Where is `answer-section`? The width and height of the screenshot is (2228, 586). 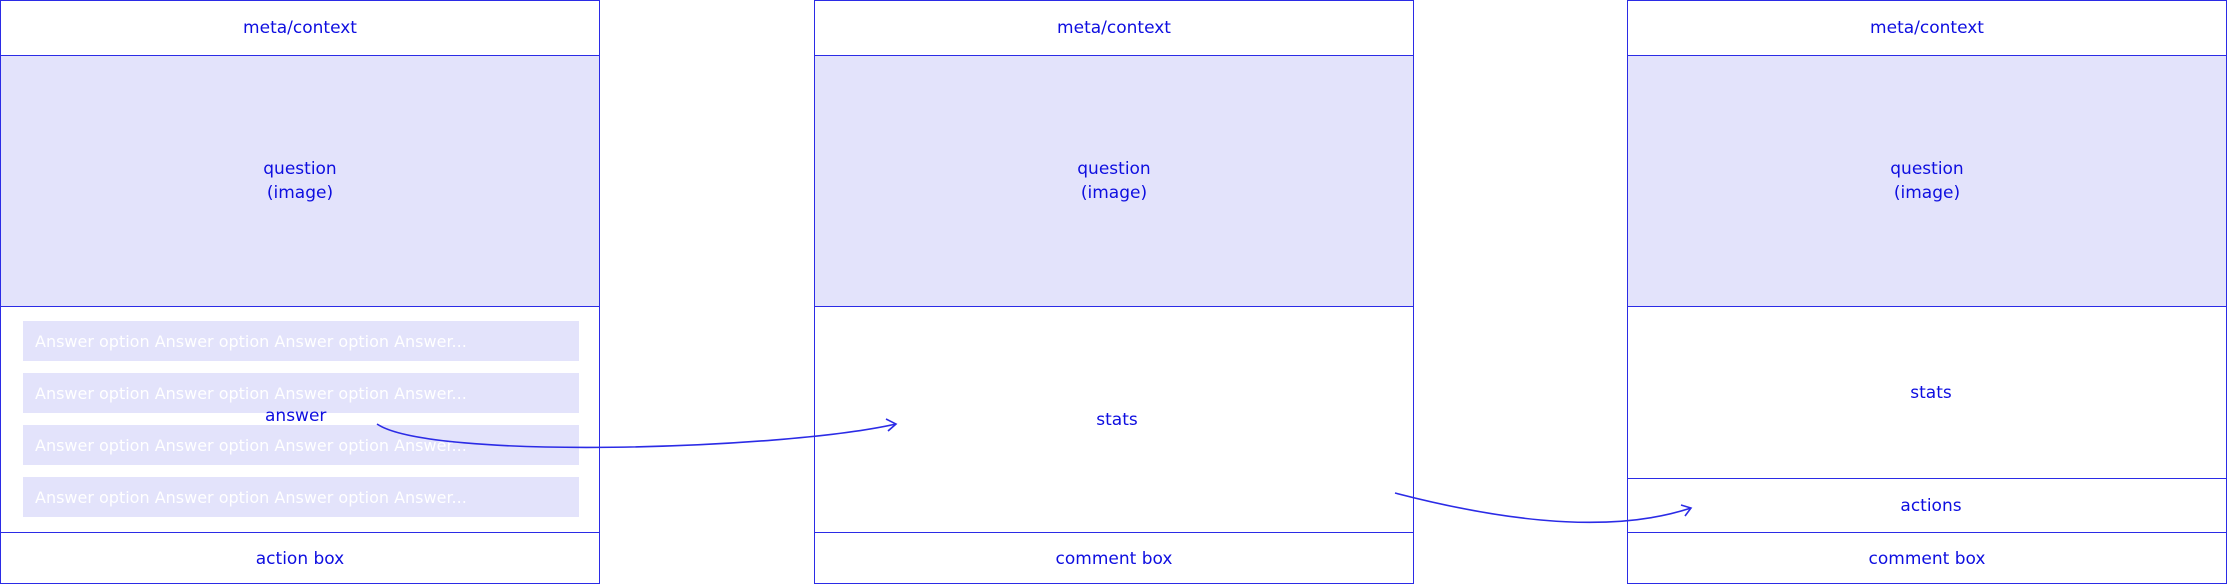 answer-section is located at coordinates (300, 419).